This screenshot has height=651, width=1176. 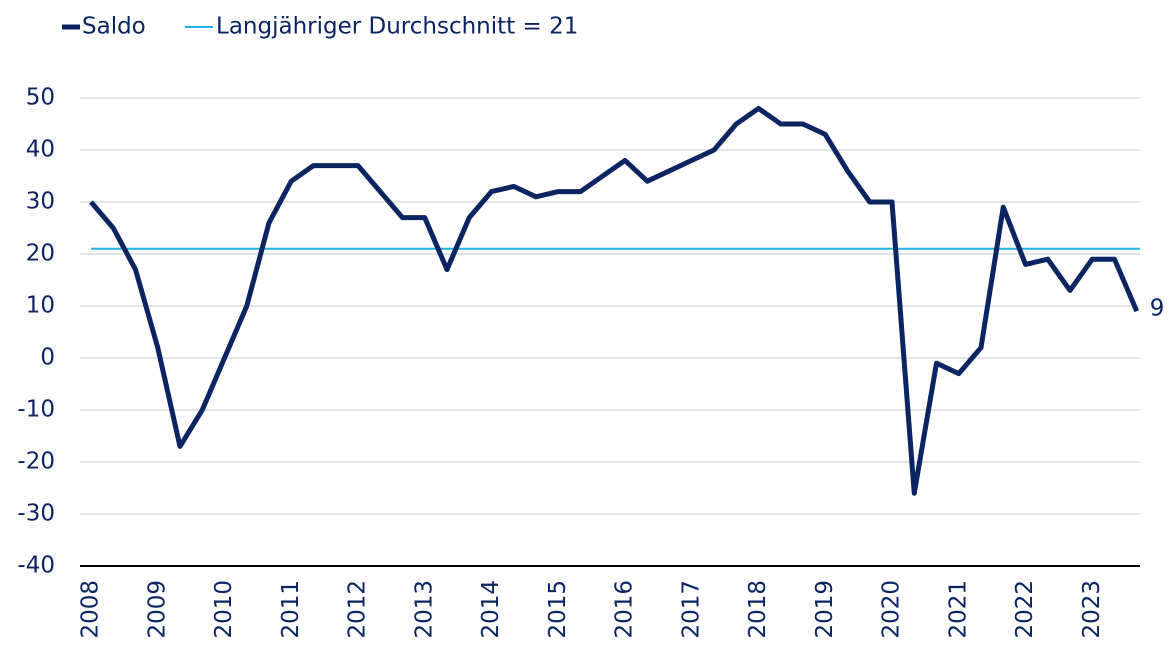 I want to click on x-tick-label: 2018, so click(x=758, y=609).